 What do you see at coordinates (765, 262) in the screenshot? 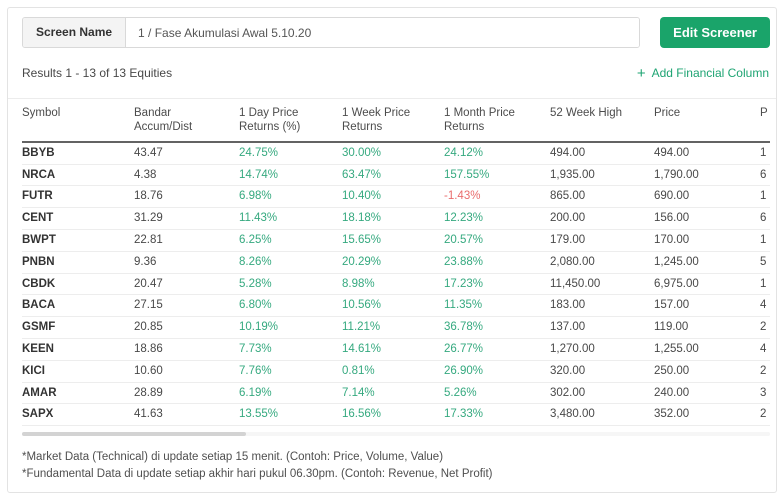
I see `cell-p: 5` at bounding box center [765, 262].